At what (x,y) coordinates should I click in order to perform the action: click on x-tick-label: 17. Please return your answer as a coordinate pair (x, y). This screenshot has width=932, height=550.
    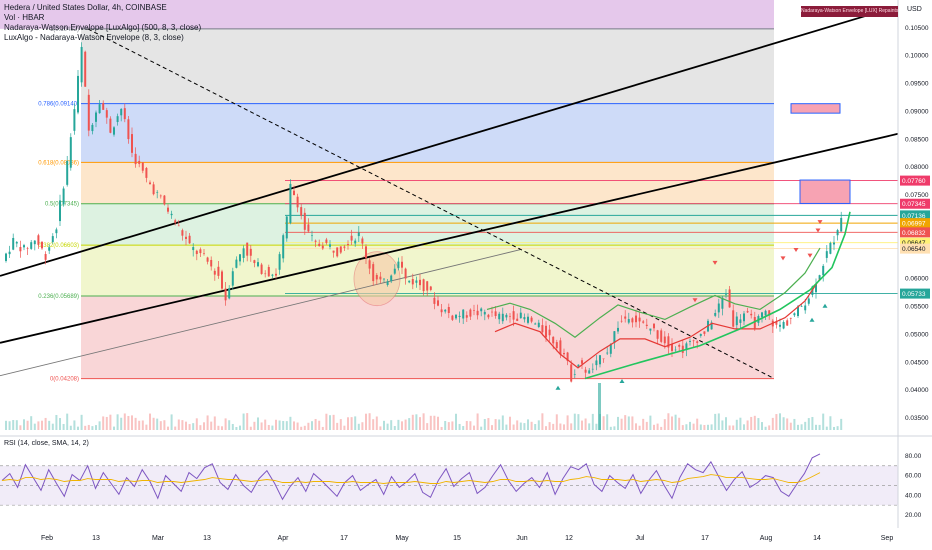
    Looking at the image, I should click on (344, 538).